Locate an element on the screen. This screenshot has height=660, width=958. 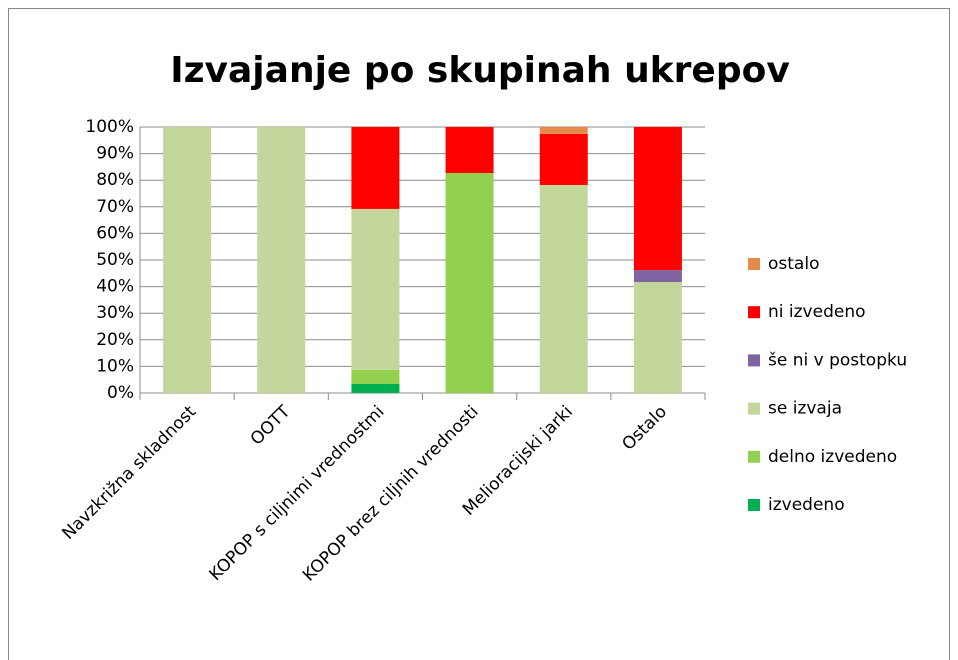
legend-label: ostalo is located at coordinates (793, 264).